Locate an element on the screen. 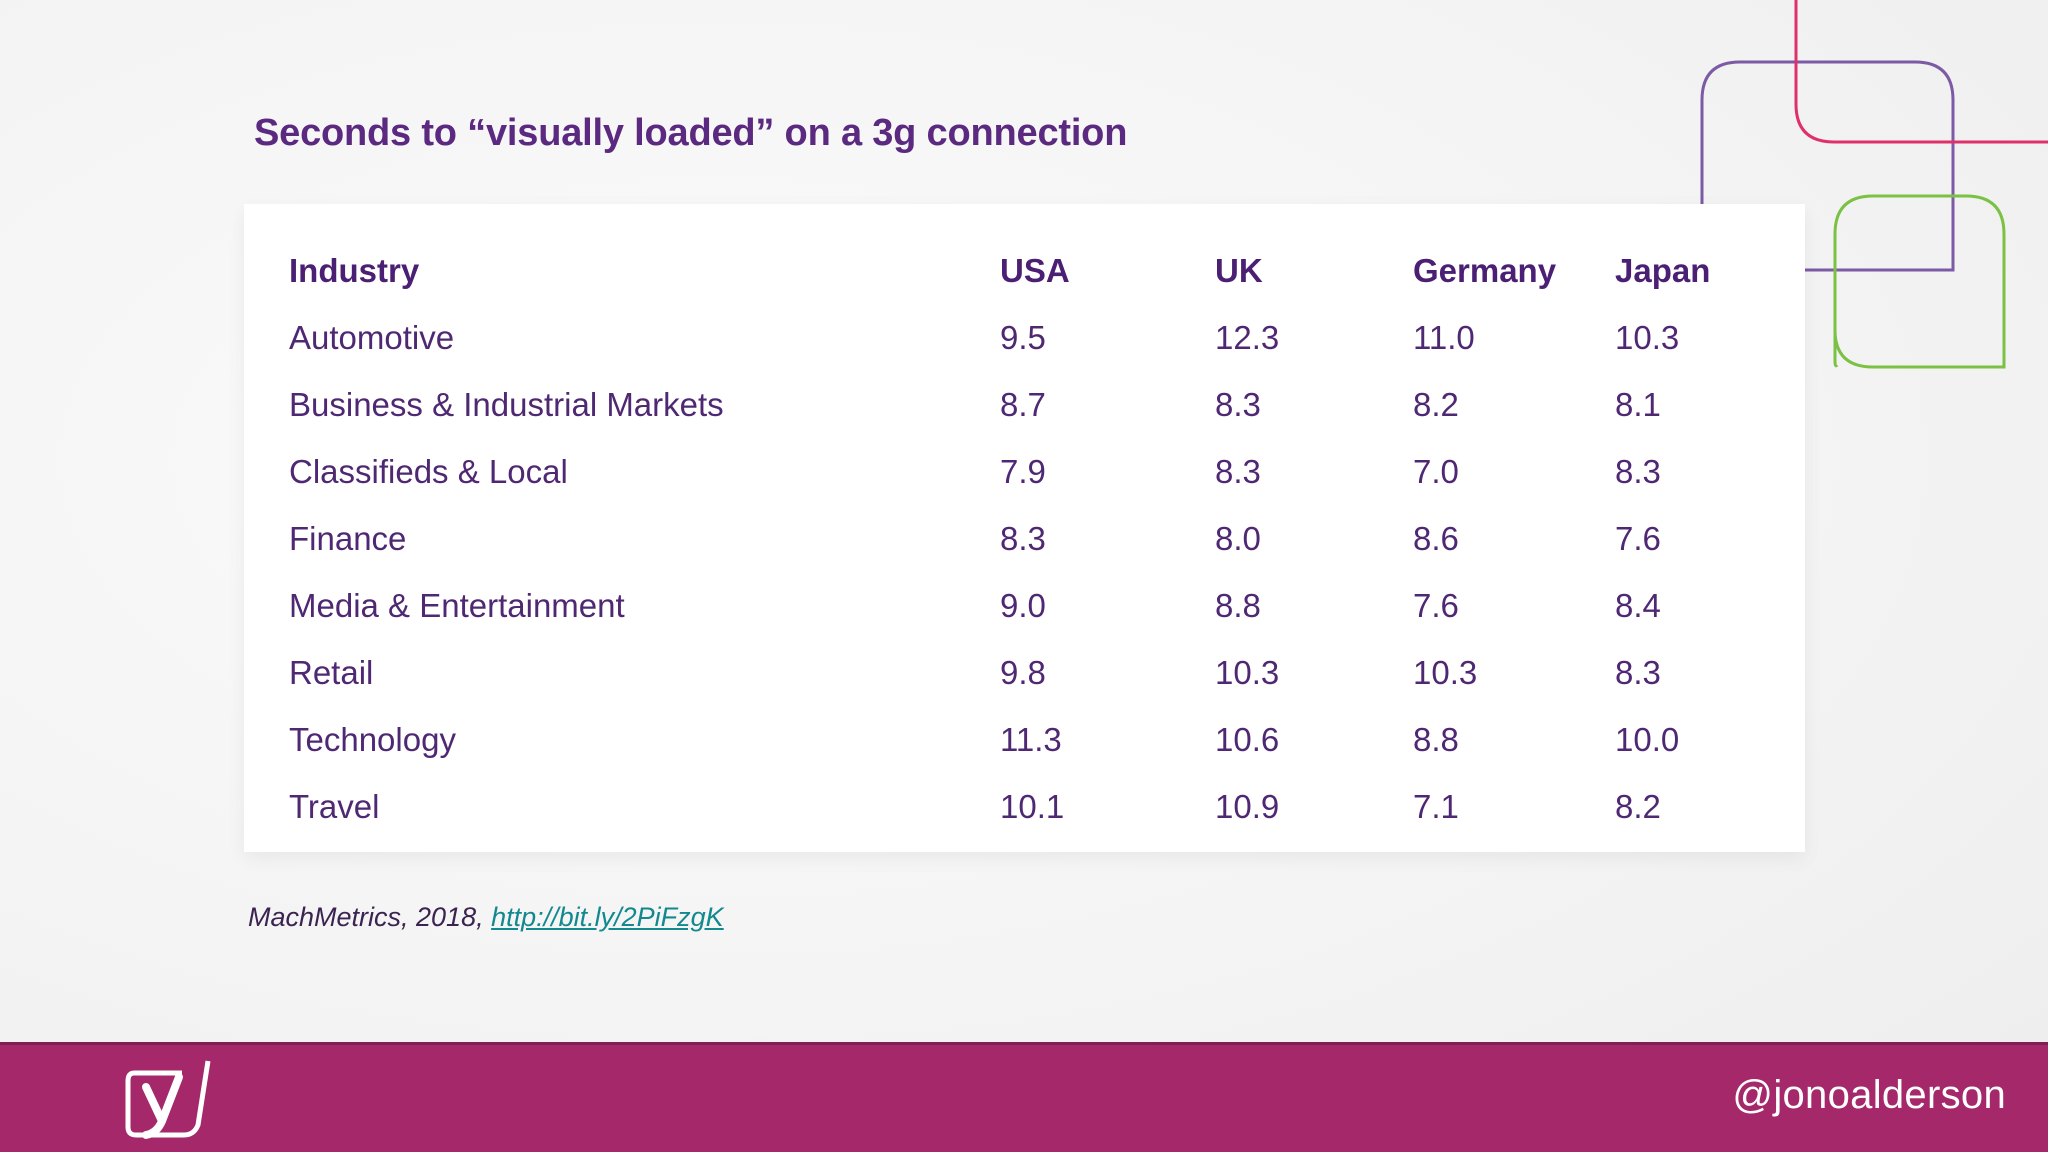  cell-usa: 11.3 is located at coordinates (1031, 739).